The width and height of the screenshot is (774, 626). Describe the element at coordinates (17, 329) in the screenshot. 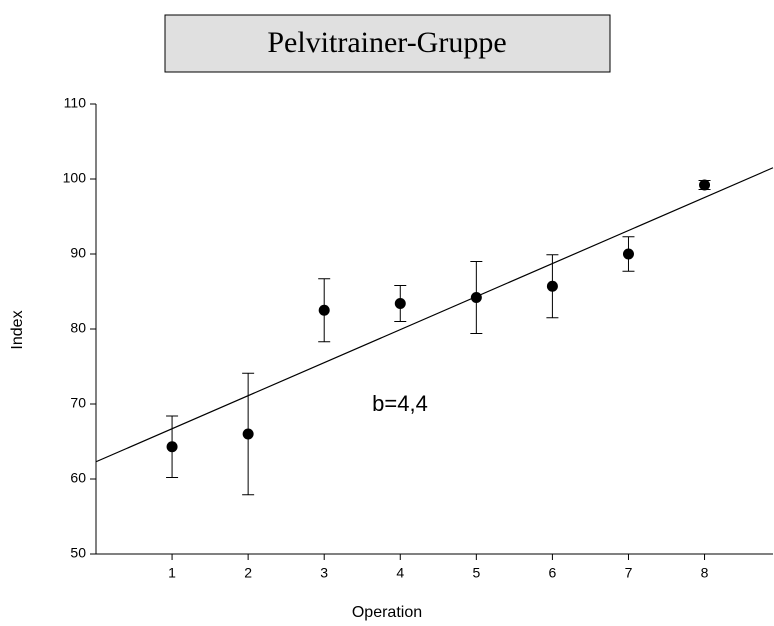

I see `y-axis-label: Index` at that location.